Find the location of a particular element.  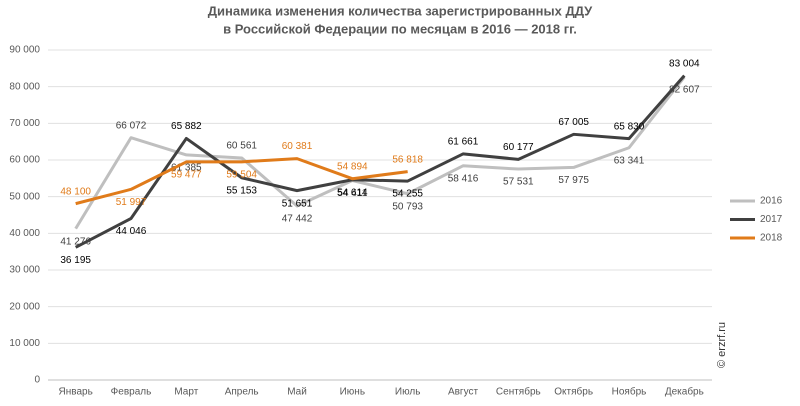

x-tick-label: Ноябрь is located at coordinates (629, 392).